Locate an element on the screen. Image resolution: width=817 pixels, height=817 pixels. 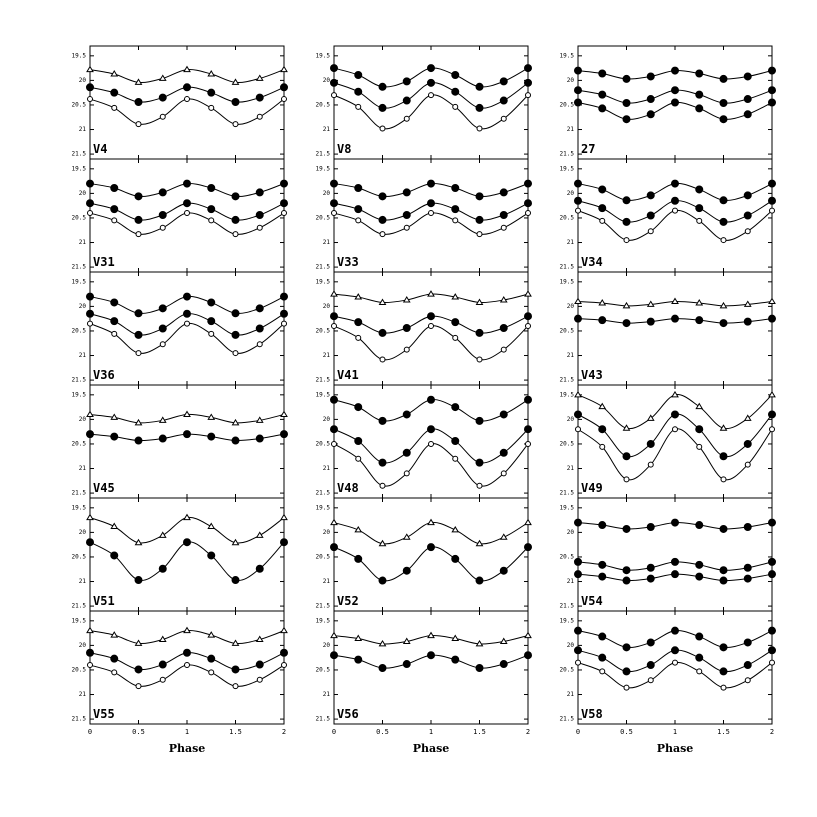
x-tick-label: 0 is located at coordinates (578, 732).